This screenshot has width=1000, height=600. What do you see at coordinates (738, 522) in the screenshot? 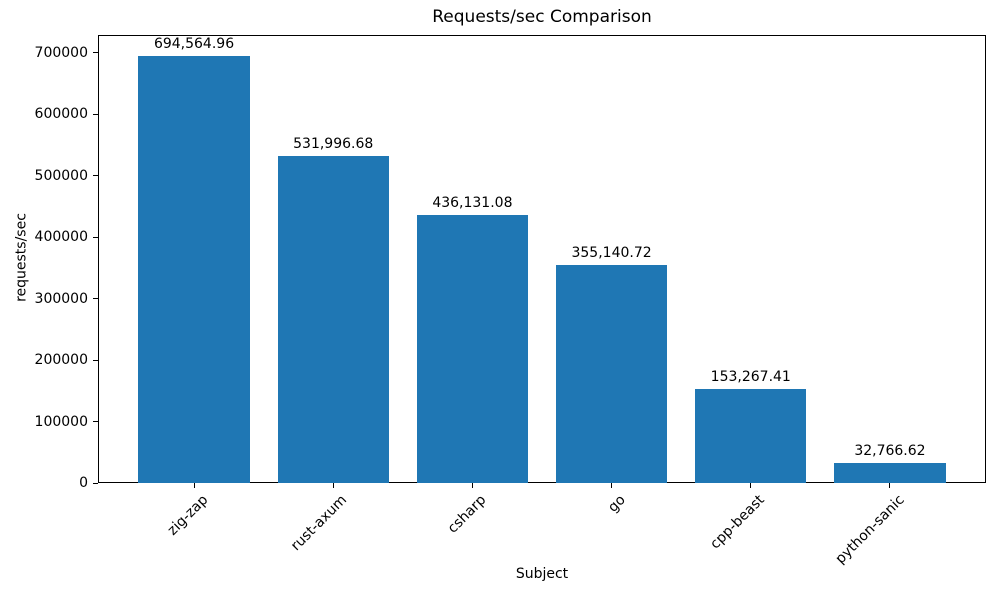
I see `x-tick-label: cpp-beast` at bounding box center [738, 522].